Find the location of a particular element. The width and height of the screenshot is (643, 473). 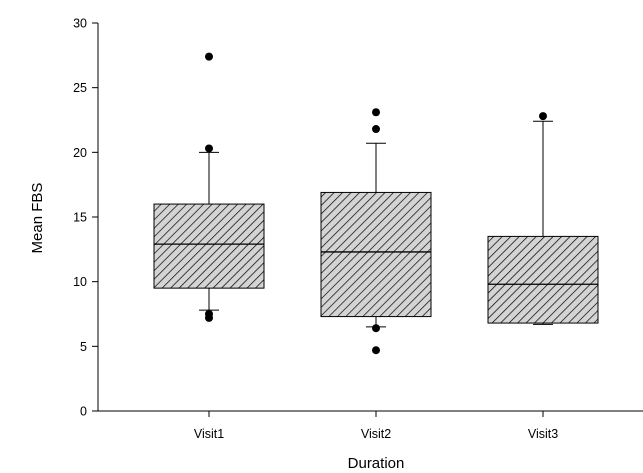

y-tick-label: 5 is located at coordinates (83, 347).